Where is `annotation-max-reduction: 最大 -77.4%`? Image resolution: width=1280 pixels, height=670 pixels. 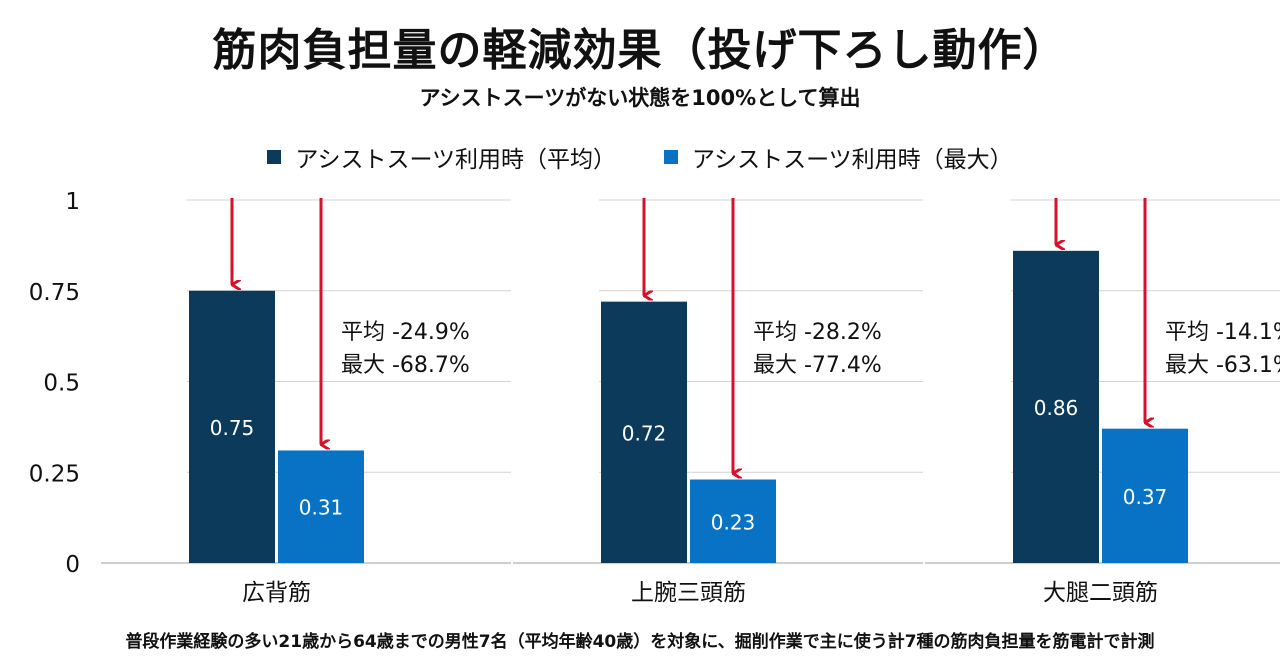
annotation-max-reduction: 最大 -77.4% is located at coordinates (817, 365).